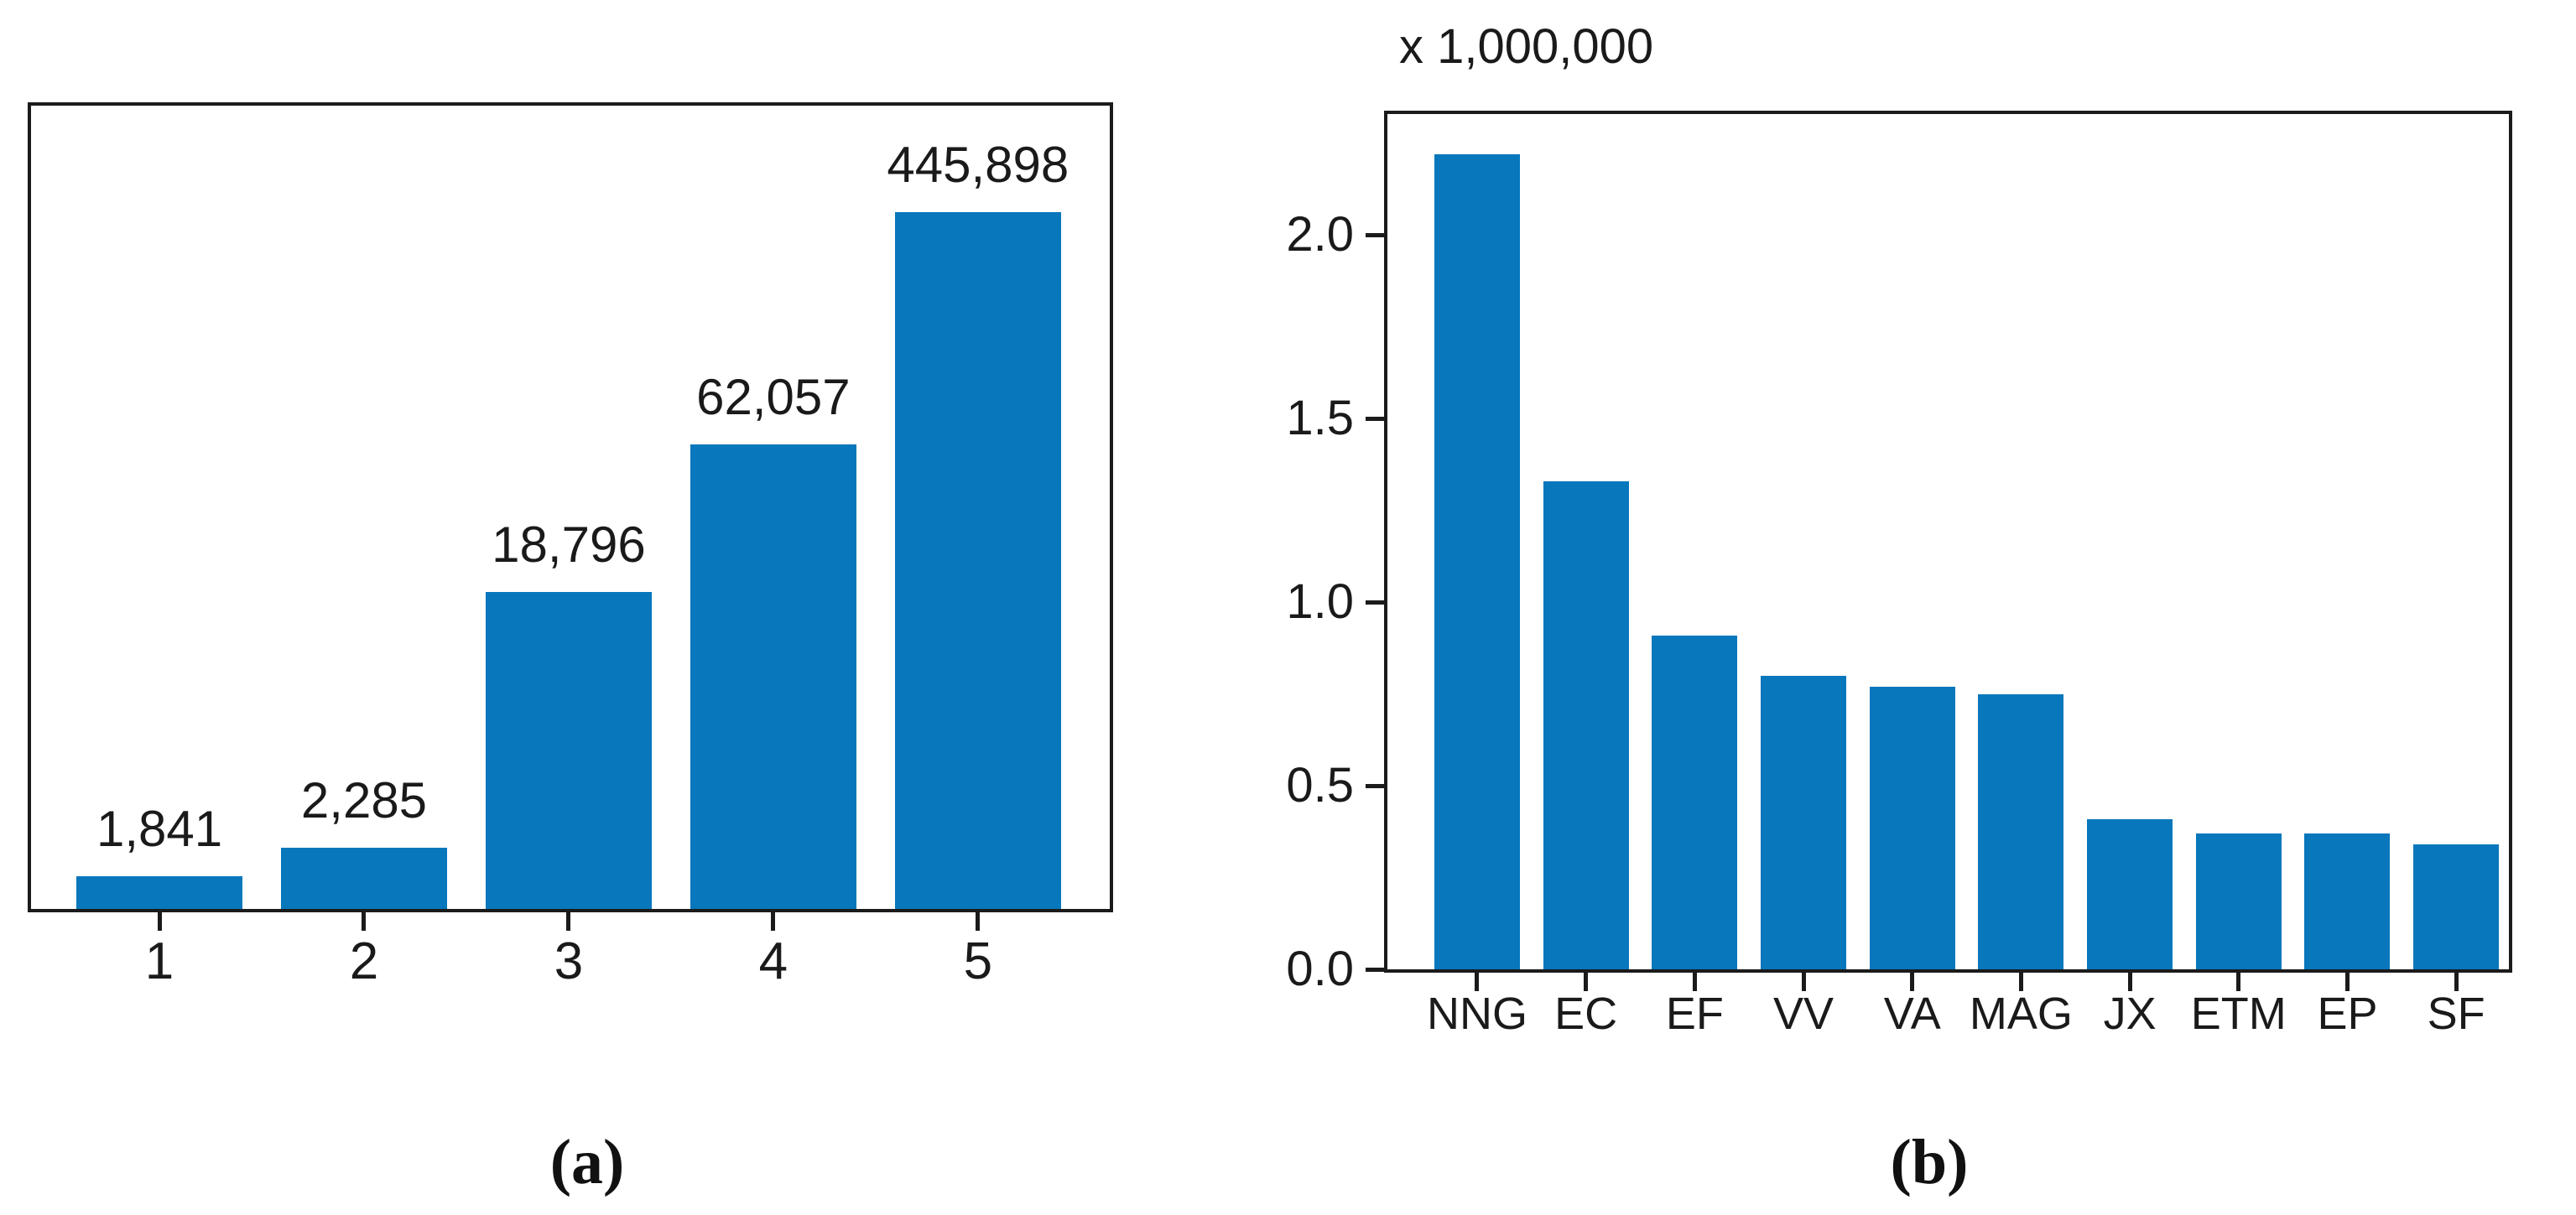 This screenshot has width=2576, height=1215. What do you see at coordinates (2238, 1014) in the screenshot?
I see `x-tick-label: ETM` at bounding box center [2238, 1014].